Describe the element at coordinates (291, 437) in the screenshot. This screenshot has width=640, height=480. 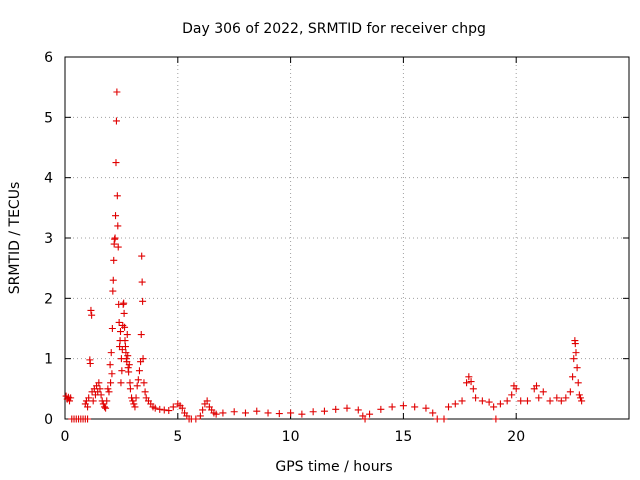
I see `x-tick-label: 10` at that location.